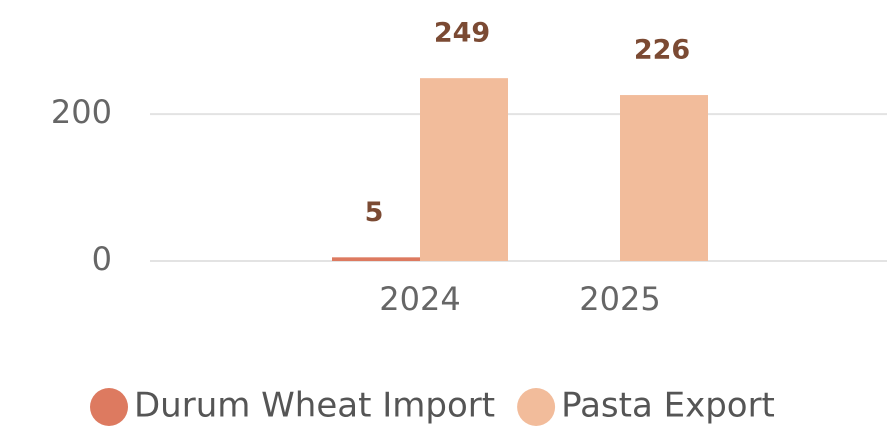 Image resolution: width=887 pixels, height=434 pixels. Describe the element at coordinates (102, 259) in the screenshot. I see `y-tick-label: 0` at that location.